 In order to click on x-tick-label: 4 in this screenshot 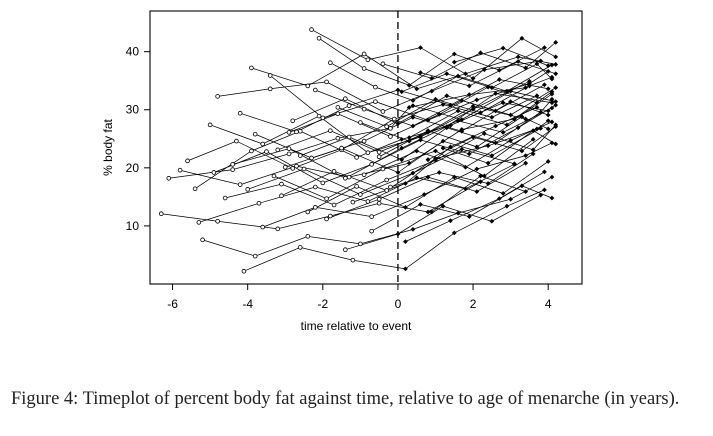, I will do `click(548, 304)`.